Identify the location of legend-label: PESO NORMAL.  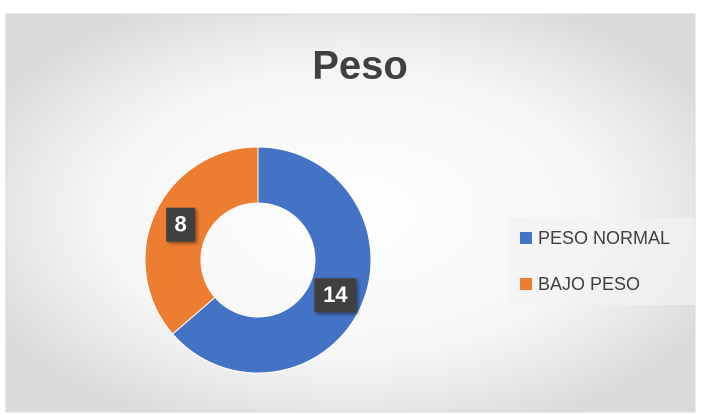
(604, 238).